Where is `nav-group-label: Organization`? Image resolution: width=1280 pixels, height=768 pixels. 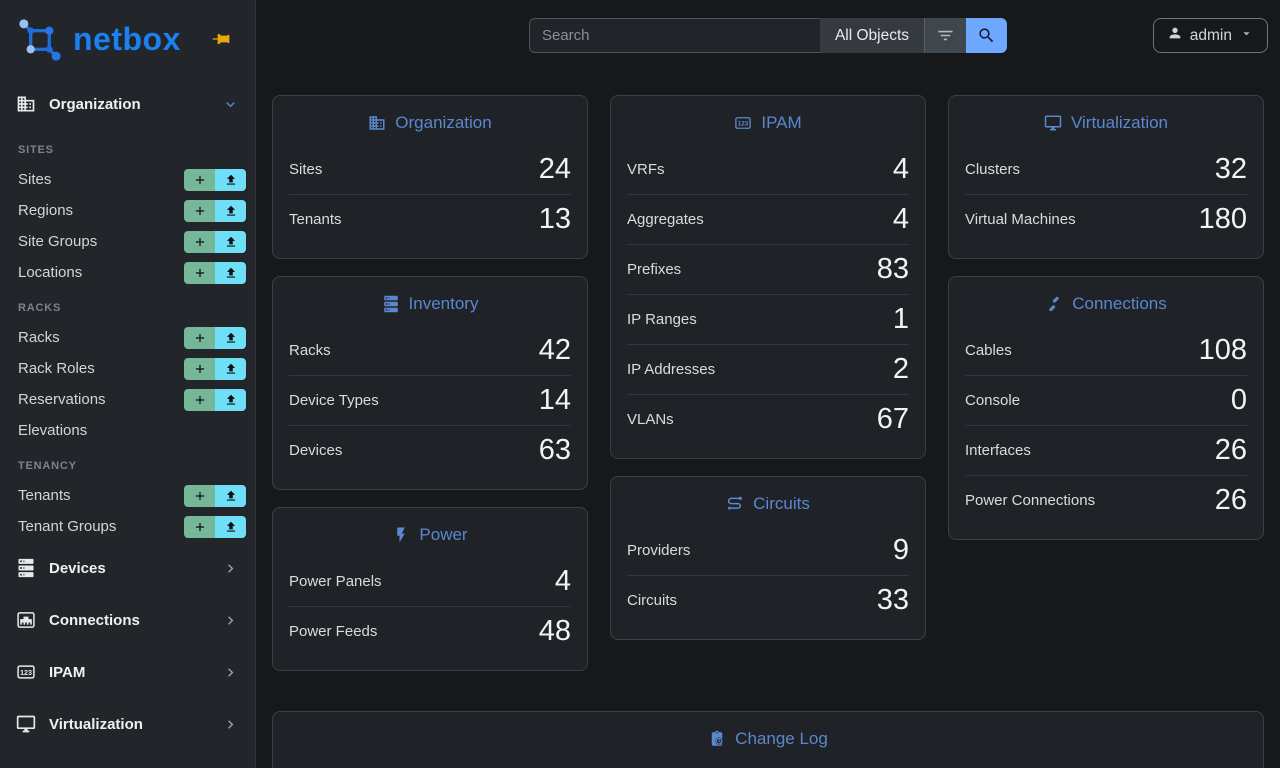
nav-group-label: Organization is located at coordinates (95, 104).